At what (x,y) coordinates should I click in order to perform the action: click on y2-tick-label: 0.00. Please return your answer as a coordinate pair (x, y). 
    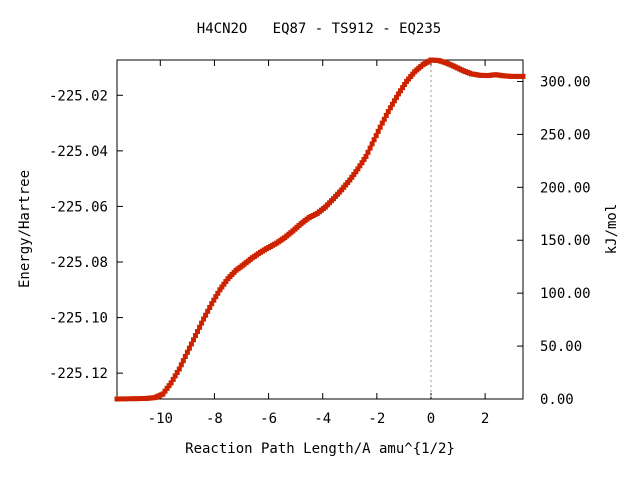
    Looking at the image, I should click on (557, 400).